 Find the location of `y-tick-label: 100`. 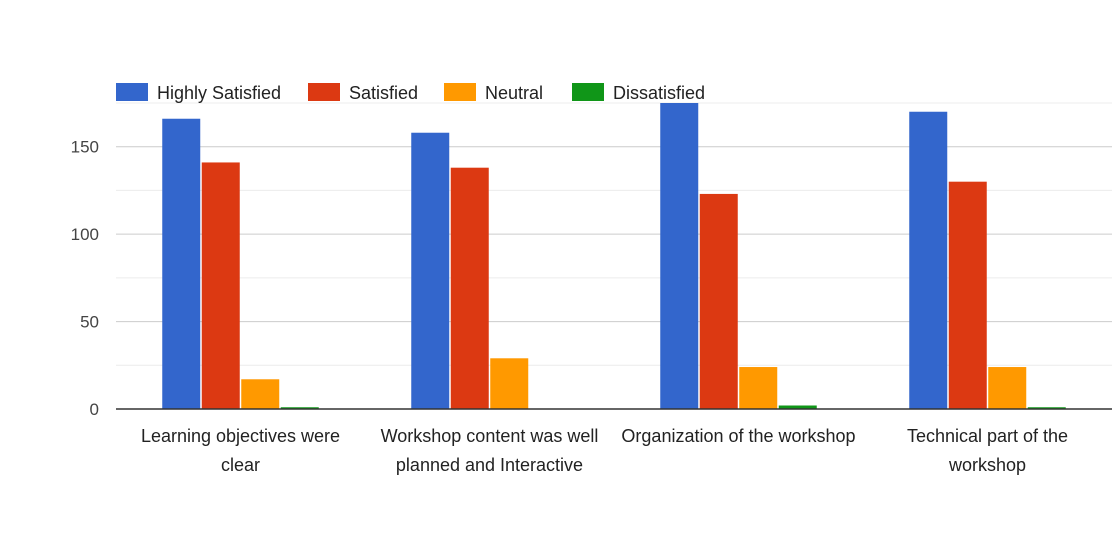

y-tick-label: 100 is located at coordinates (85, 234).